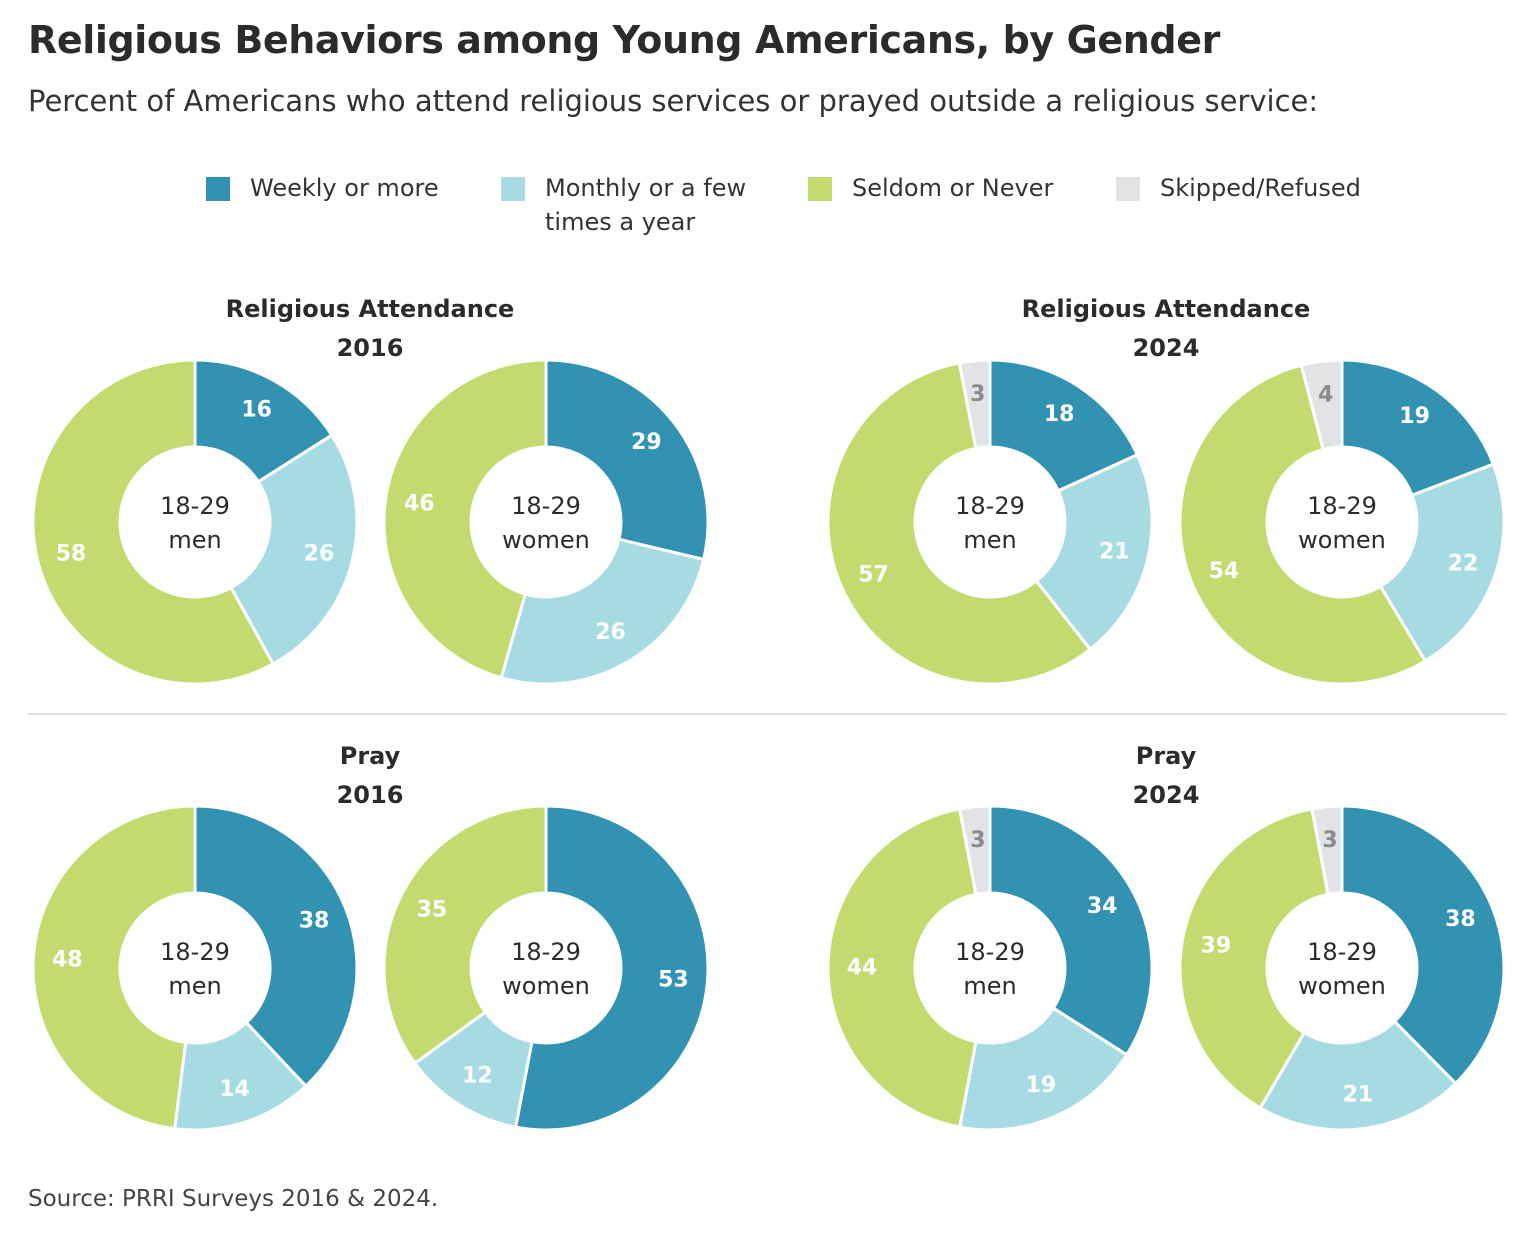  What do you see at coordinates (218, 189) in the screenshot?
I see `legend-swatch-weekly` at bounding box center [218, 189].